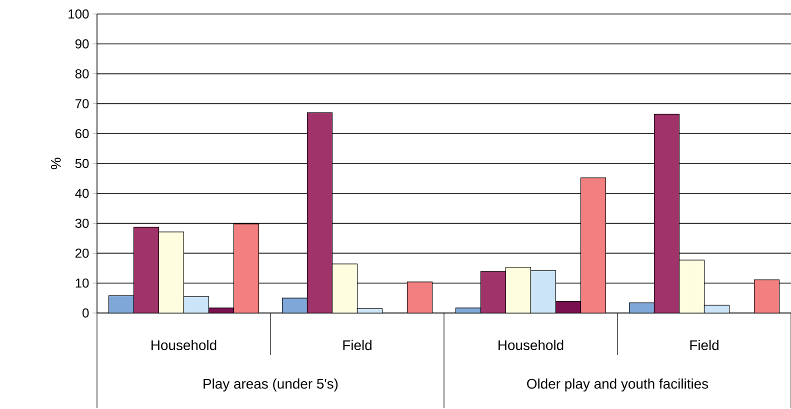 The height and width of the screenshot is (409, 791). What do you see at coordinates (82, 43) in the screenshot?
I see `y-tick-label: 90` at bounding box center [82, 43].